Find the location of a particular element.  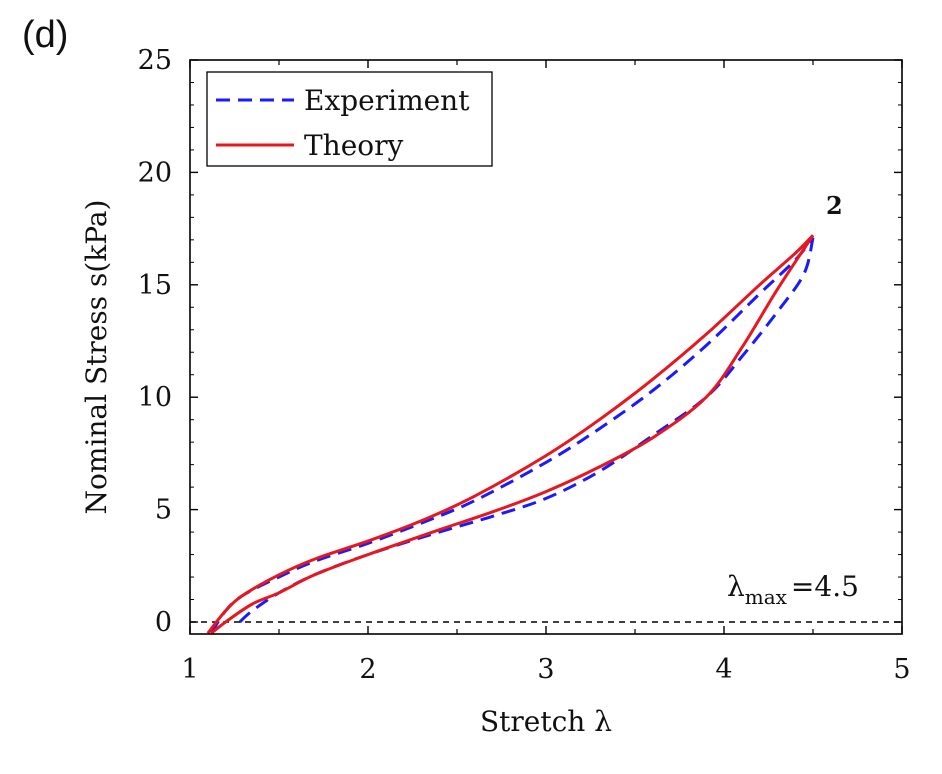

lambda-max-annotation: λmax =4.5 is located at coordinates (793, 589).